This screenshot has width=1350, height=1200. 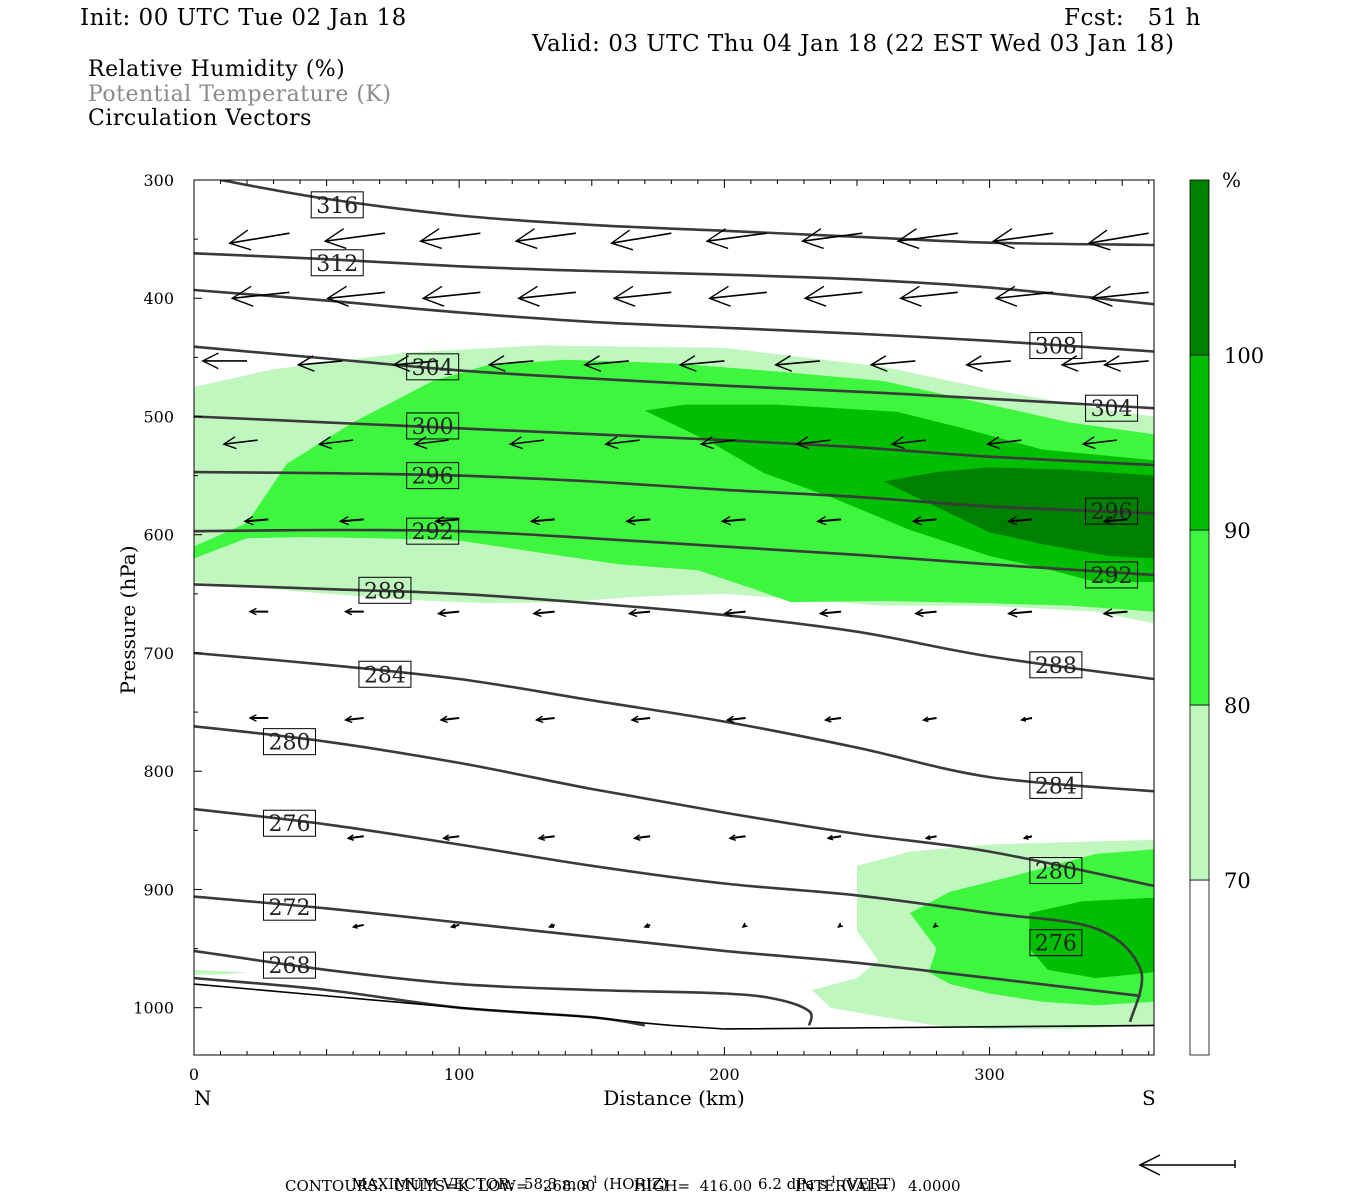 What do you see at coordinates (1112, 408) in the screenshot?
I see `theta-label-304: 304` at bounding box center [1112, 408].